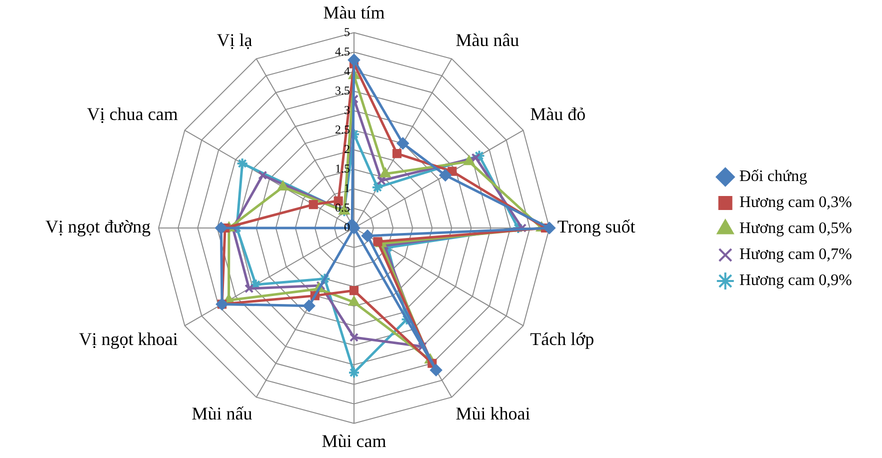 This screenshot has width=882, height=458. What do you see at coordinates (795, 203) in the screenshot?
I see `legend-label: Hương cam 0,3%` at bounding box center [795, 203].